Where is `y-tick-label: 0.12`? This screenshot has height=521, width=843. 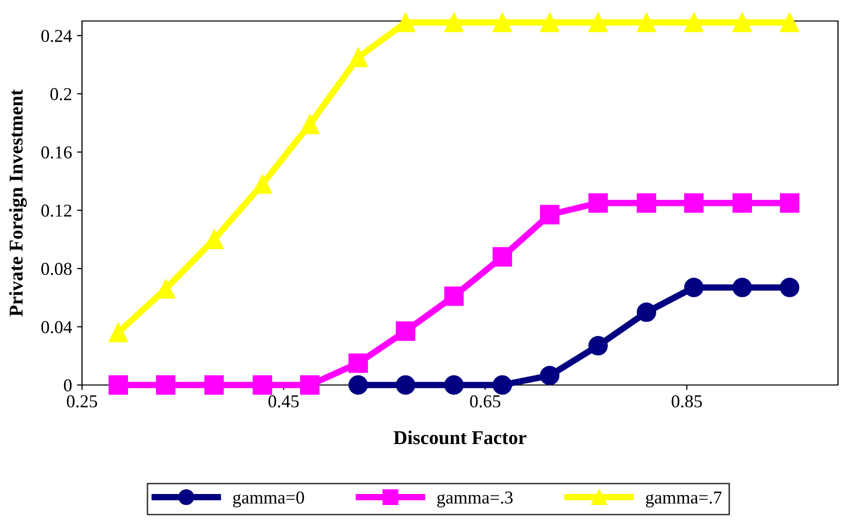 y-tick-label: 0.12 is located at coordinates (56, 210).